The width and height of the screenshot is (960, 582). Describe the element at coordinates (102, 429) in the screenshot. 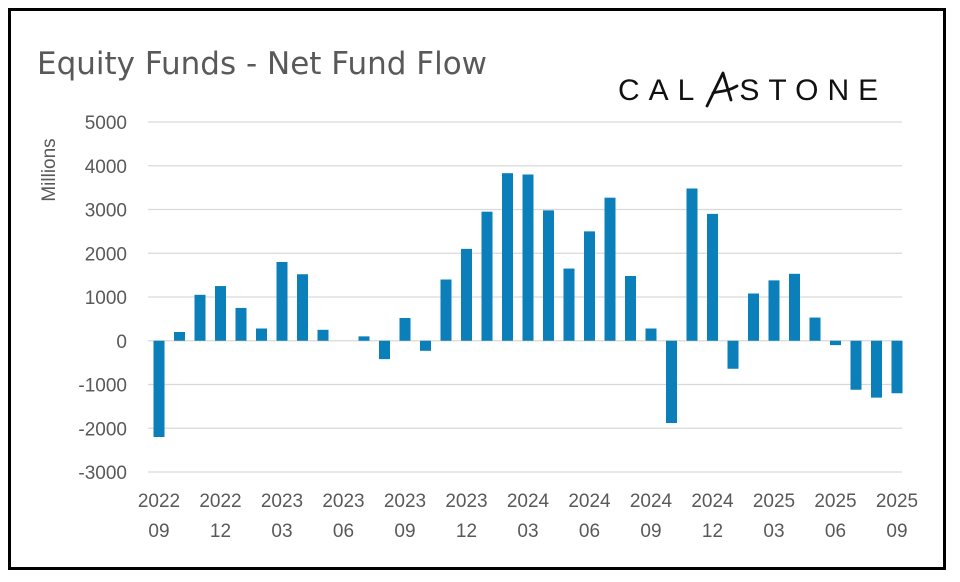

I see `y-tick-label: -2000` at that location.